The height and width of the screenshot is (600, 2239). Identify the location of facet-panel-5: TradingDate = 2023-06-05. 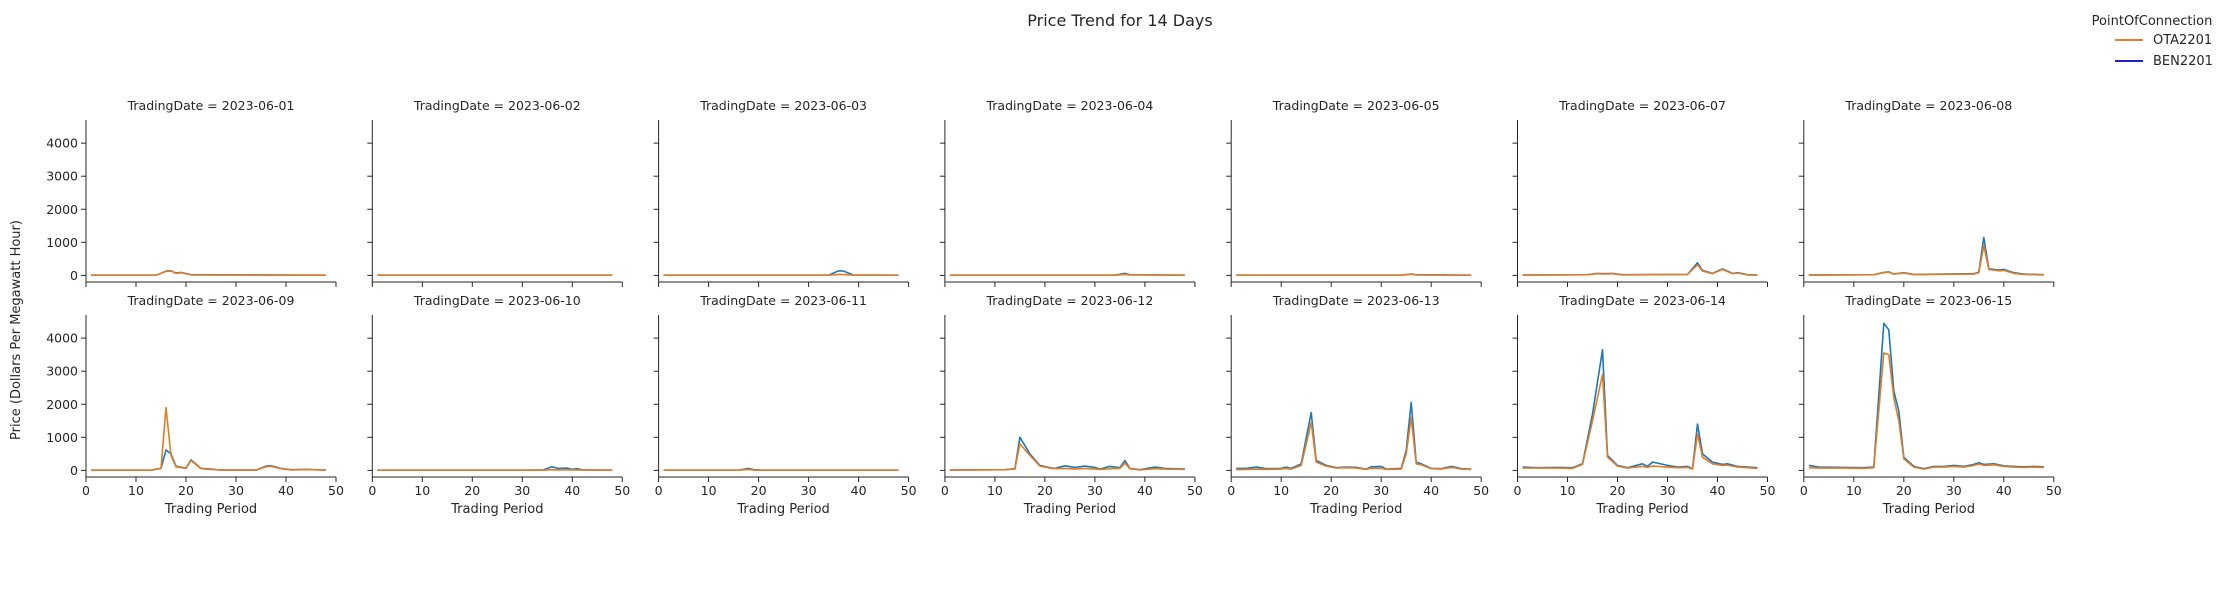
(1354, 192).